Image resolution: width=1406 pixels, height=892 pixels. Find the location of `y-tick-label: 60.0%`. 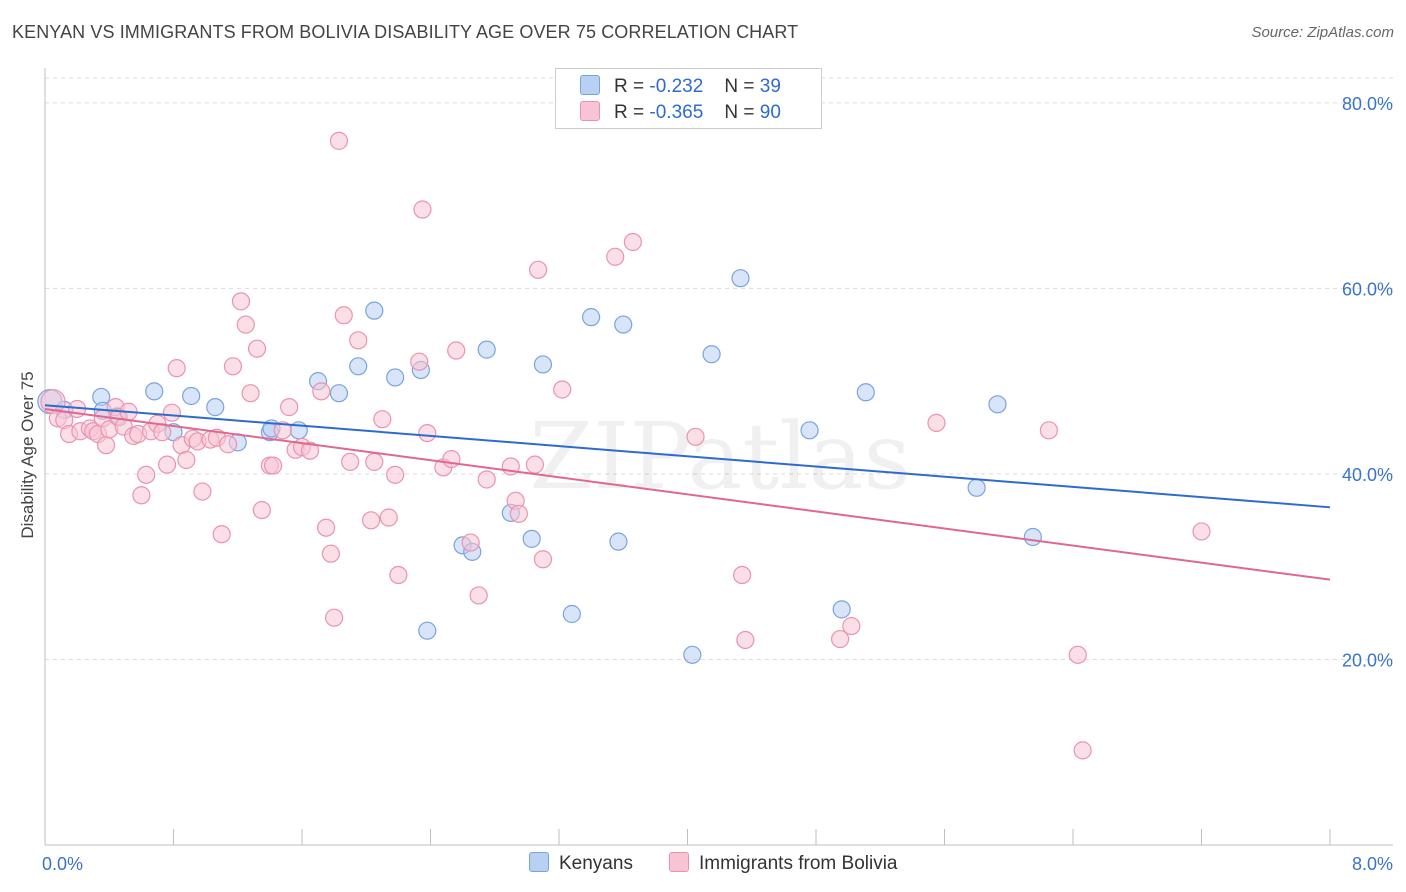

y-tick-label: 60.0% is located at coordinates (1367, 289).